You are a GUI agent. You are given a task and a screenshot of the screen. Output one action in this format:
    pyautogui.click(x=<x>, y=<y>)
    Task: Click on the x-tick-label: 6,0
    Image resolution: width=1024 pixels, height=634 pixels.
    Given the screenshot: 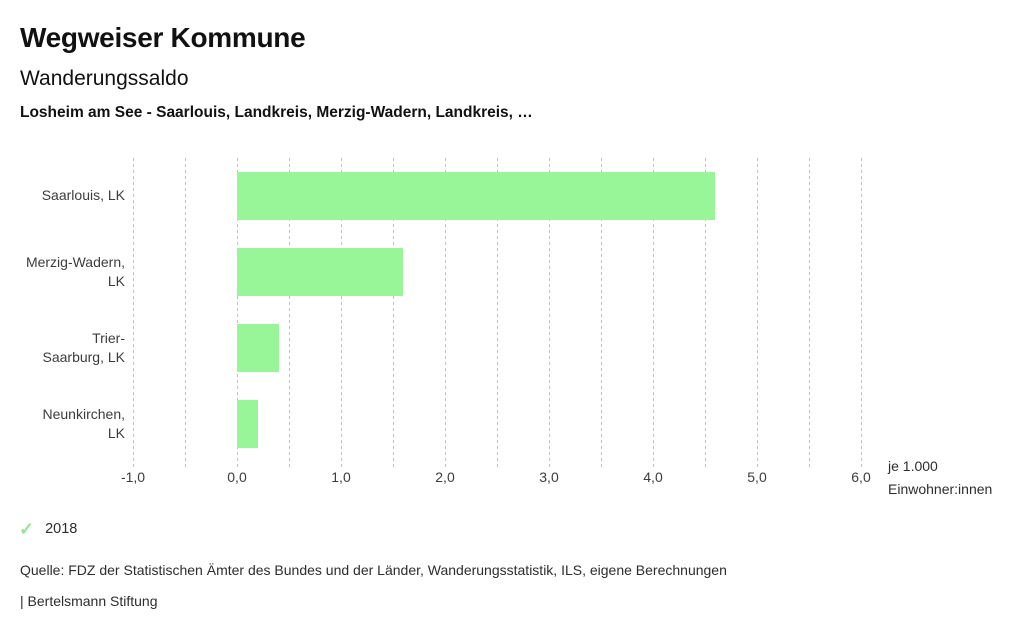 What is the action you would take?
    pyautogui.click(x=861, y=477)
    